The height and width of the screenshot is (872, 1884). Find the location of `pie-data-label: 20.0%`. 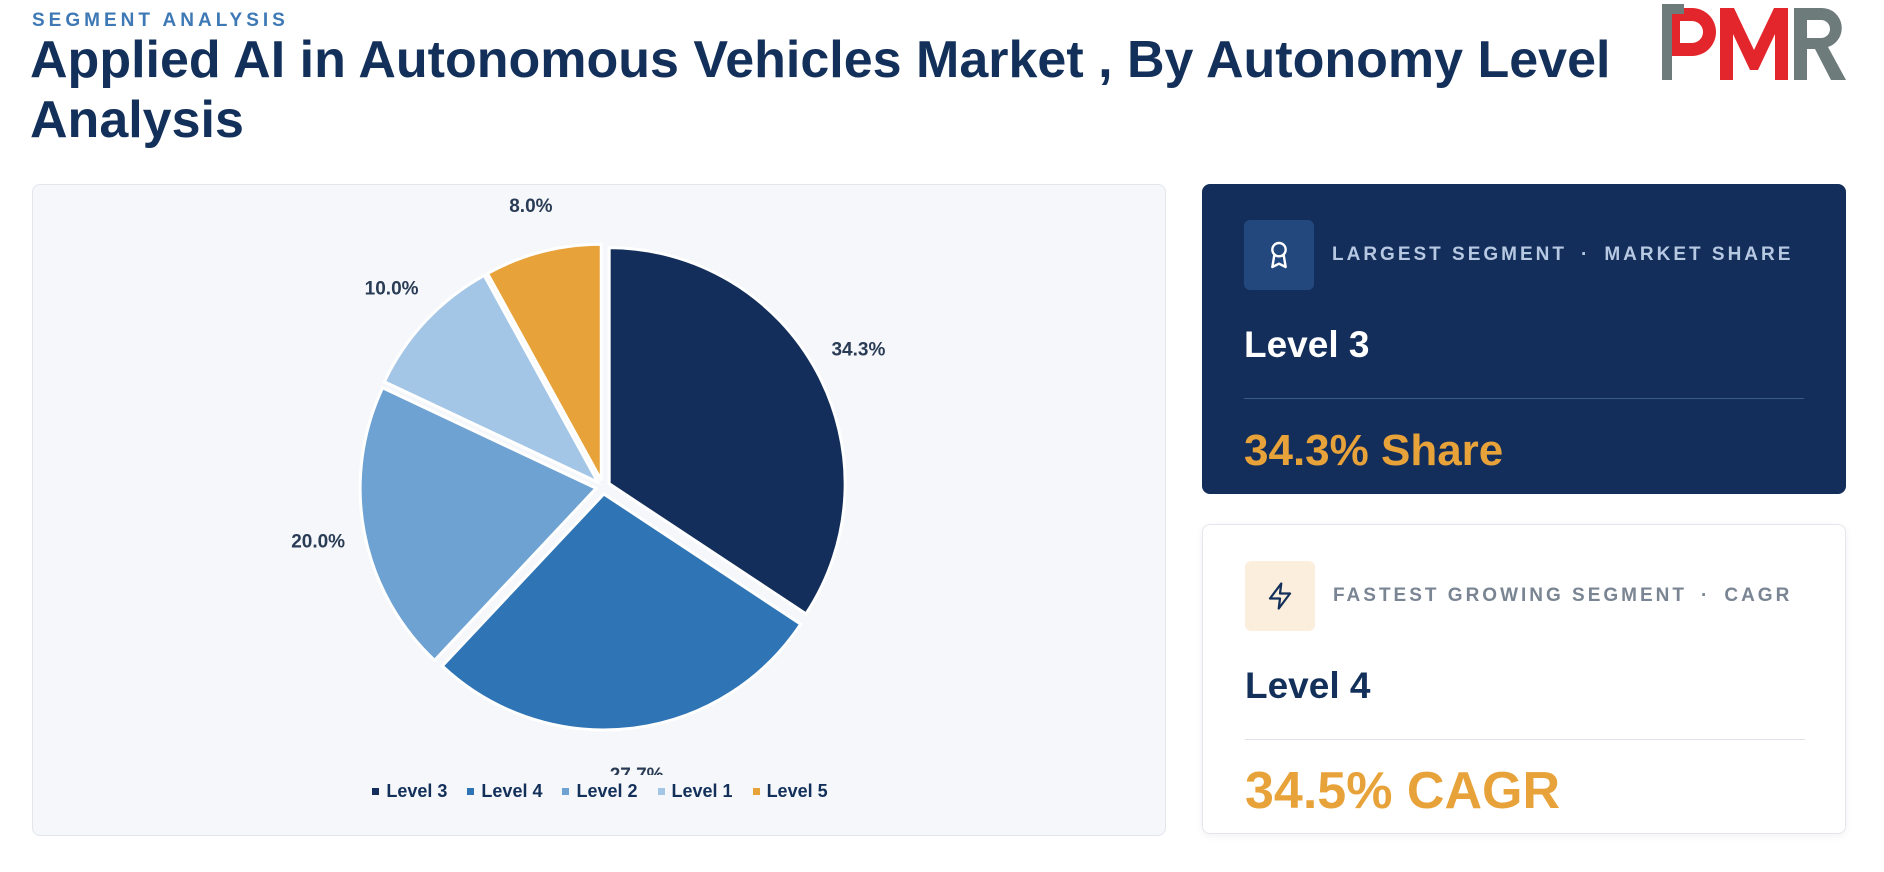

pie-data-label: 20.0% is located at coordinates (318, 541).